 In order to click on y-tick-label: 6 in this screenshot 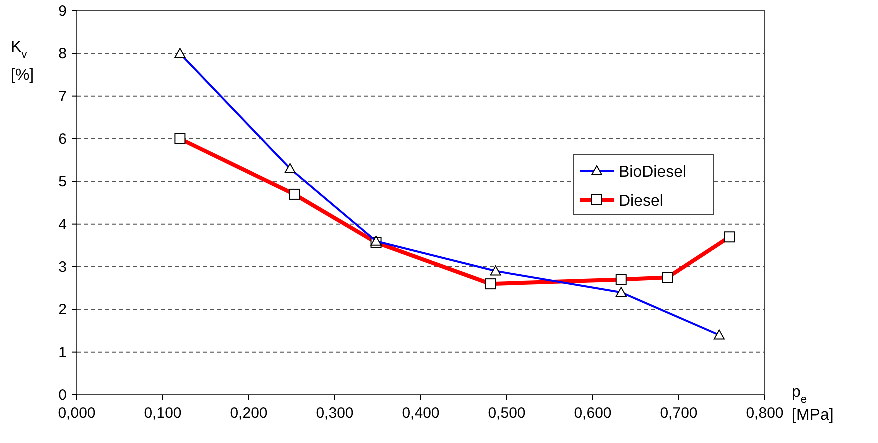, I will do `click(62, 139)`.